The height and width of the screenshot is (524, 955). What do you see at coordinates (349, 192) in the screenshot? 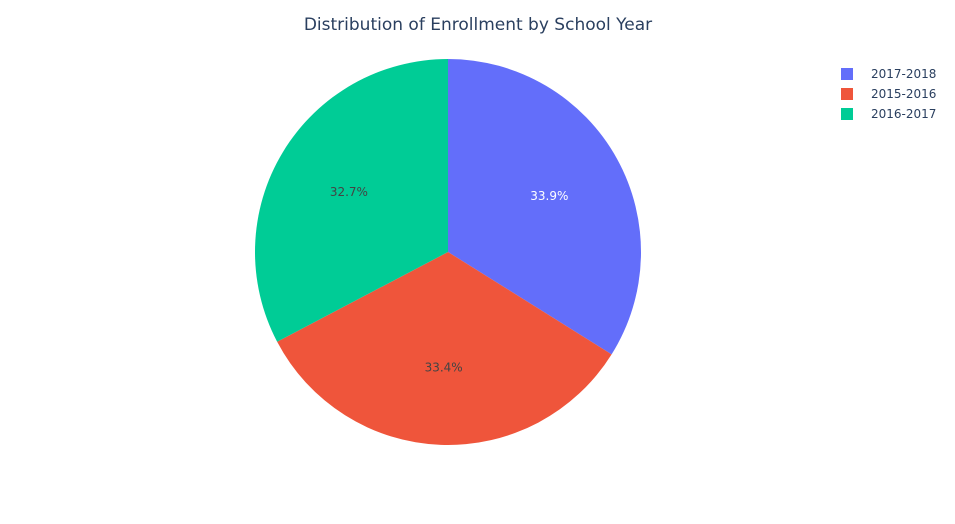
I see `slice-label-2016-2017: 32.7%` at bounding box center [349, 192].